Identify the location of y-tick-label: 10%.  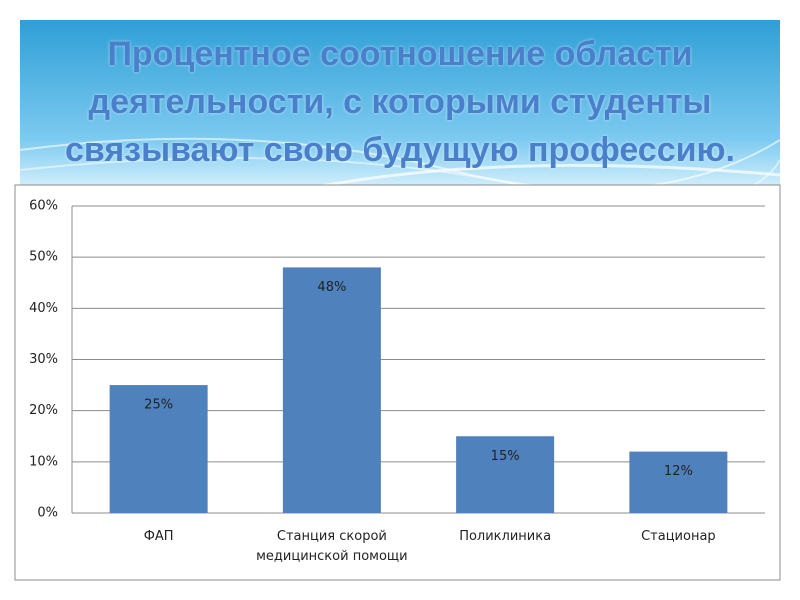
(43, 461).